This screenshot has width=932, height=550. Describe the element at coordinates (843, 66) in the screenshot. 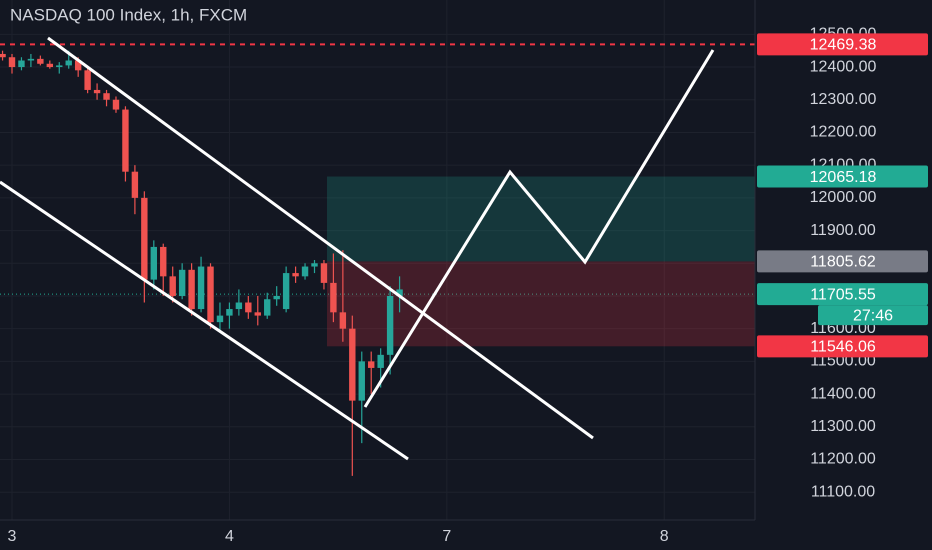

I see `y-tick-label: 12400.00` at that location.